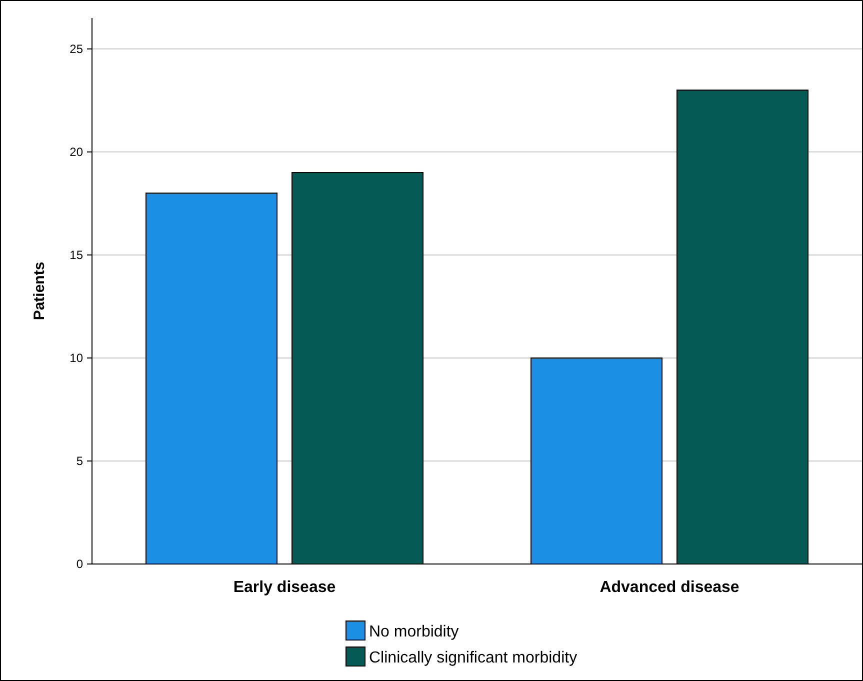 The height and width of the screenshot is (681, 863). Describe the element at coordinates (39, 291) in the screenshot. I see `y-axis-title: Patients` at that location.